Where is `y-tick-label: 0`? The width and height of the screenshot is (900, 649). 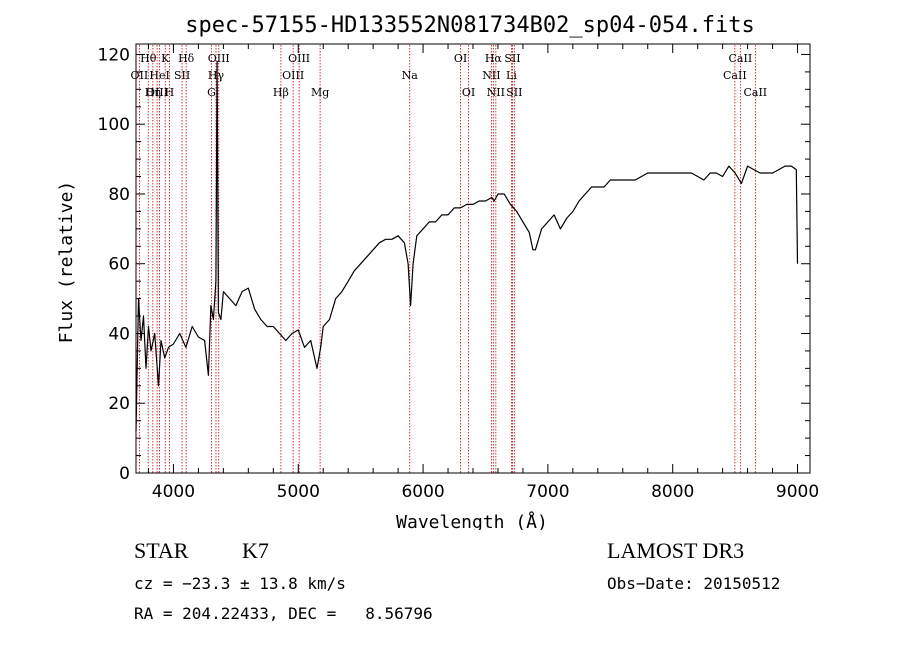 y-tick-label: 0 is located at coordinates (124, 474).